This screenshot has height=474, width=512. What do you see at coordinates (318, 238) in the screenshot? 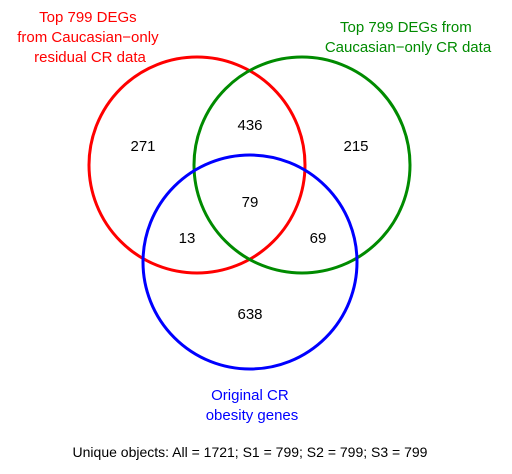
I see `count-s2-s3: 69` at bounding box center [318, 238].